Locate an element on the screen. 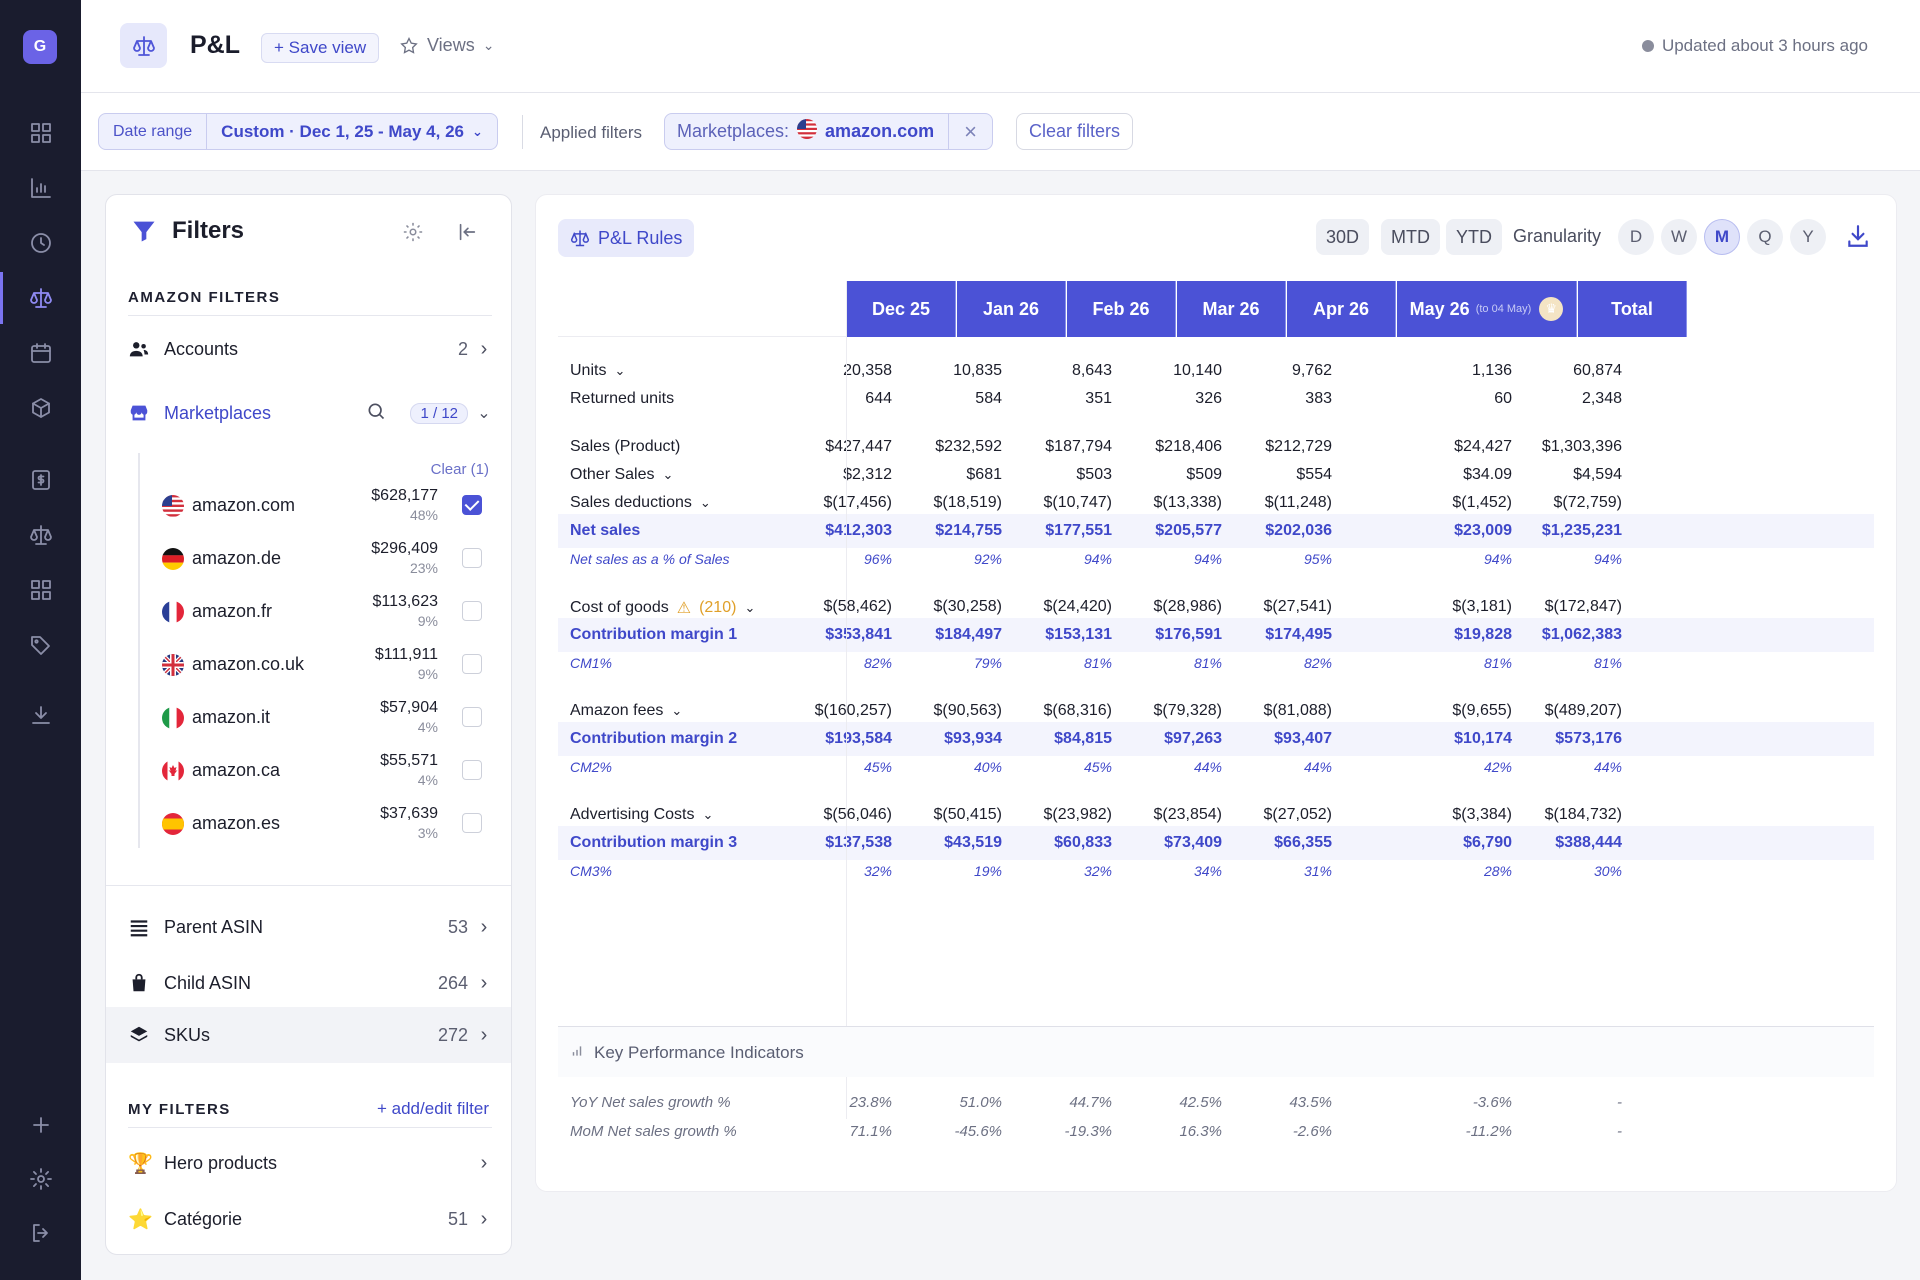 This screenshot has width=1920, height=1280. filter-hero-products: 🏆 Hero products › is located at coordinates (310, 1163).